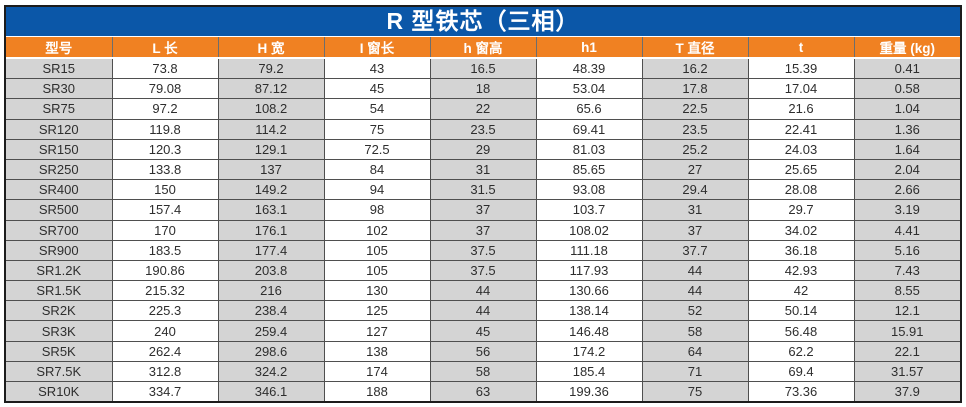  What do you see at coordinates (906, 311) in the screenshot?
I see `value-cell: 12.1` at bounding box center [906, 311].